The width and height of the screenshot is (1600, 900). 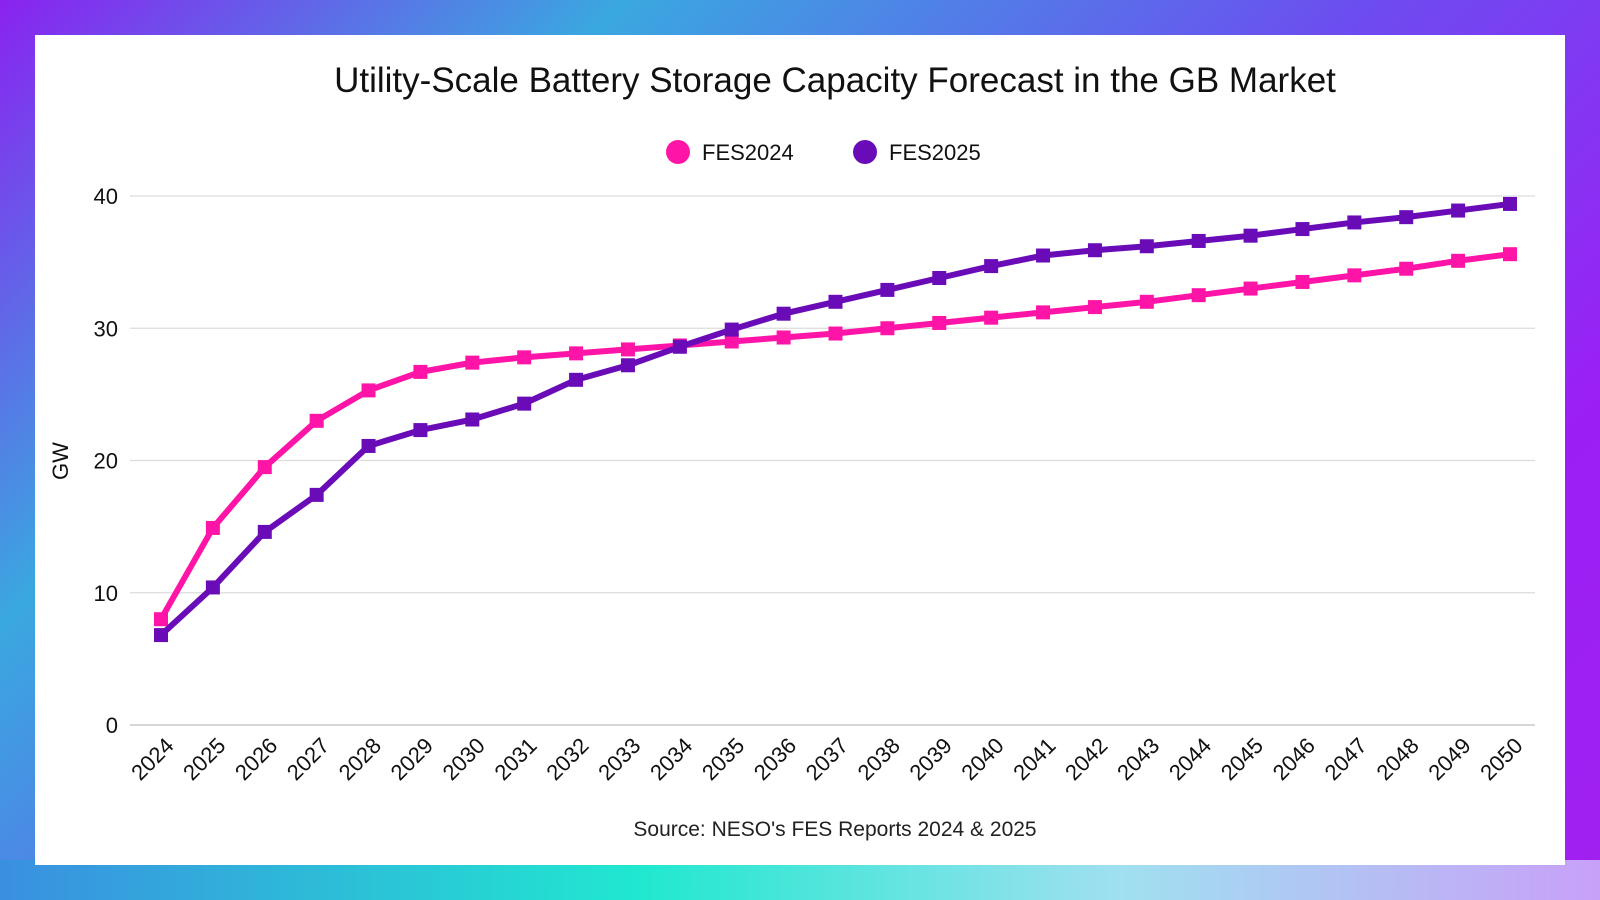 I want to click on x-tick-label: 2033, so click(x=619, y=759).